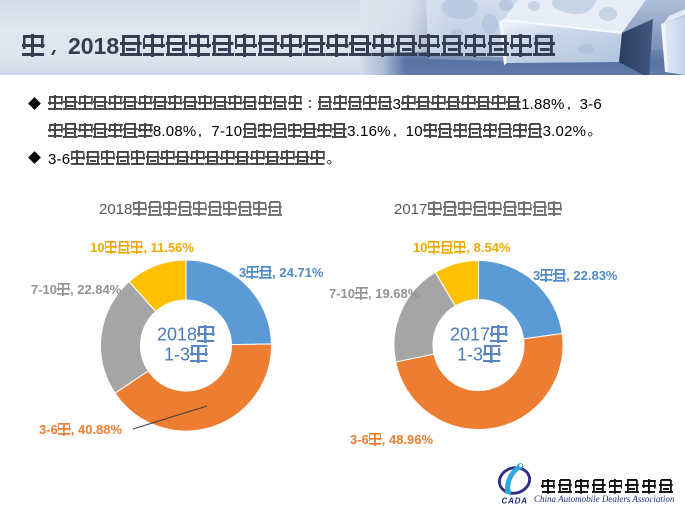  Describe the element at coordinates (515, 501) in the screenshot. I see `svg-text: CADA` at that location.